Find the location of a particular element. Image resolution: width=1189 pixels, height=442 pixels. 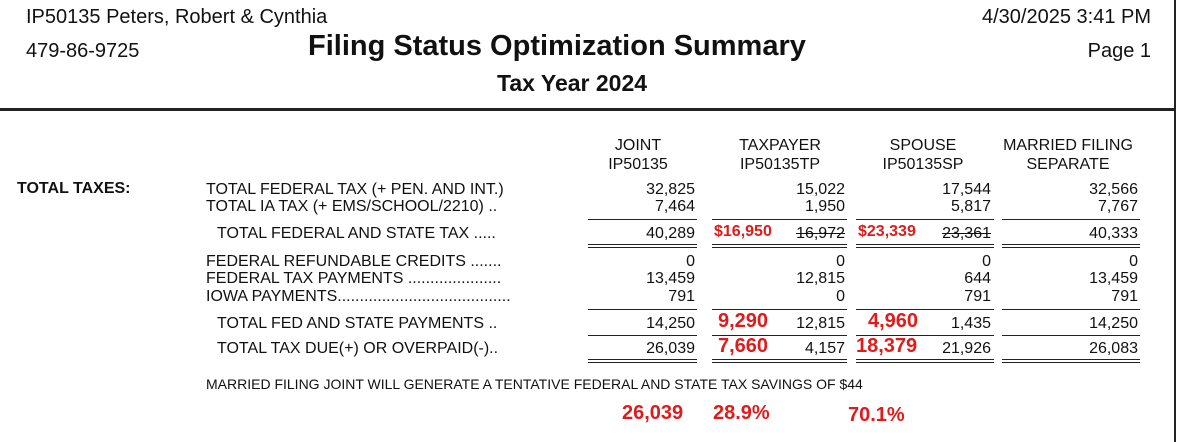

header-divider is located at coordinates (588, 109).